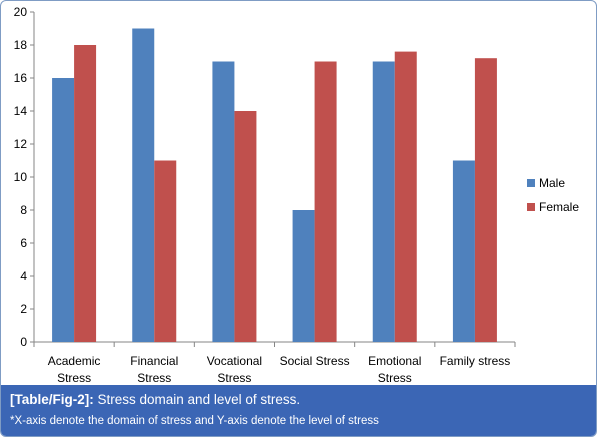  I want to click on y-tick-label: 8, so click(23, 210).